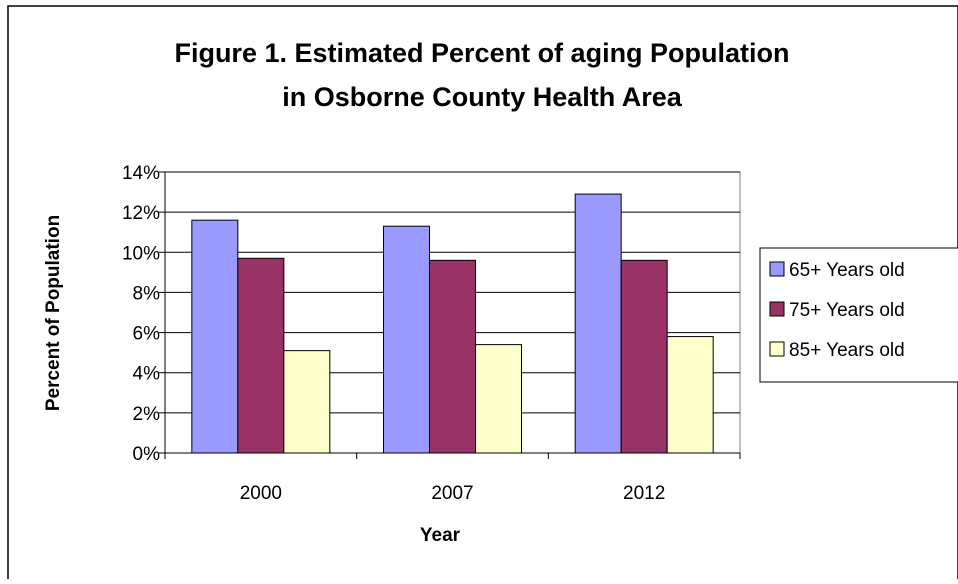 This screenshot has width=958, height=584. What do you see at coordinates (141, 213) in the screenshot?
I see `y-tick-label: 12%` at bounding box center [141, 213].